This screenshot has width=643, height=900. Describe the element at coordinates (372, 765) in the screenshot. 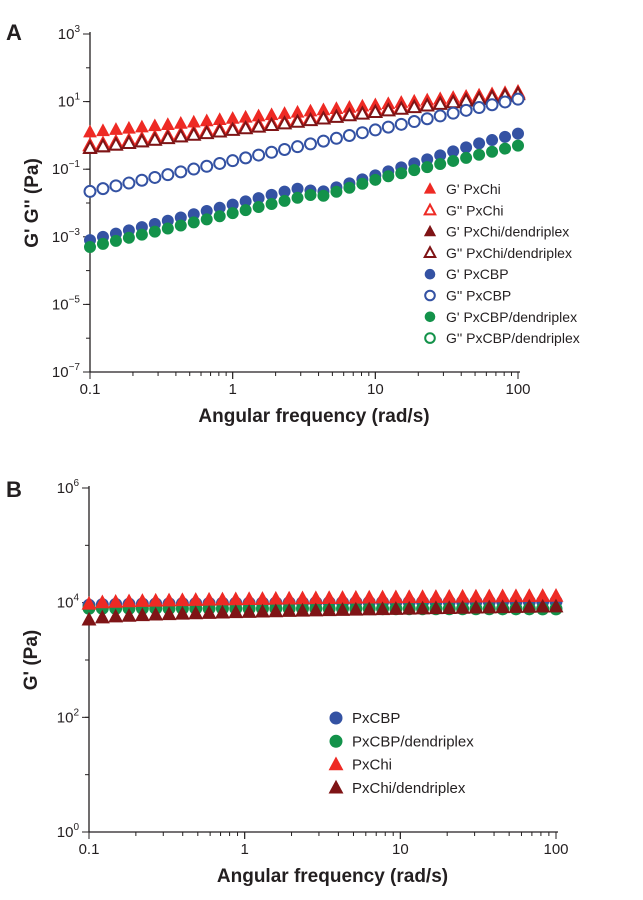

I see `legend-label: PxChi` at that location.